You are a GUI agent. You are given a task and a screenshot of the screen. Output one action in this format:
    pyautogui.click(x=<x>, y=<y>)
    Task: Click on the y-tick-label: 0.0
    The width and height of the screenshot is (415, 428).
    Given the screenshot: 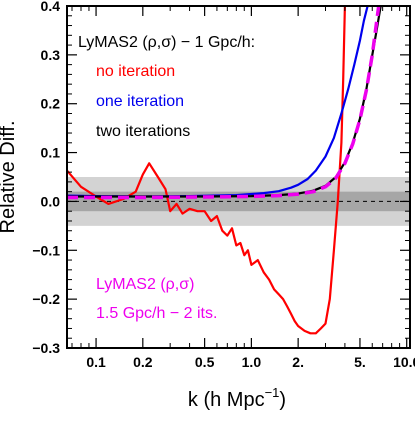 What is the action you would take?
    pyautogui.click(x=51, y=201)
    